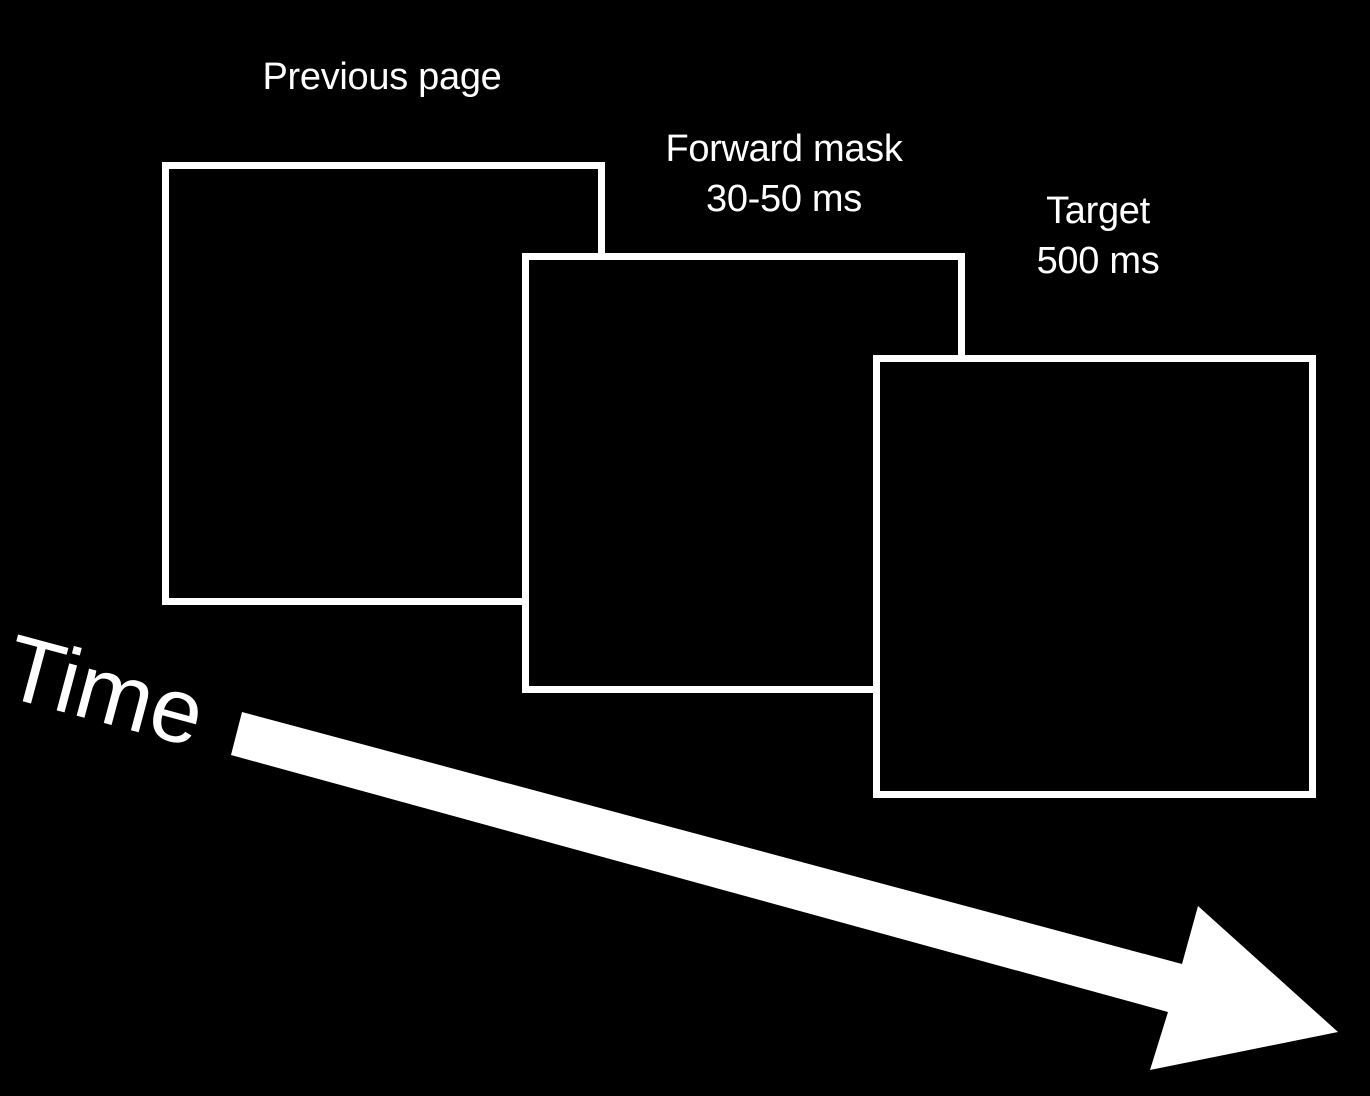  Describe the element at coordinates (1094, 576) in the screenshot. I see `target-frame` at that location.